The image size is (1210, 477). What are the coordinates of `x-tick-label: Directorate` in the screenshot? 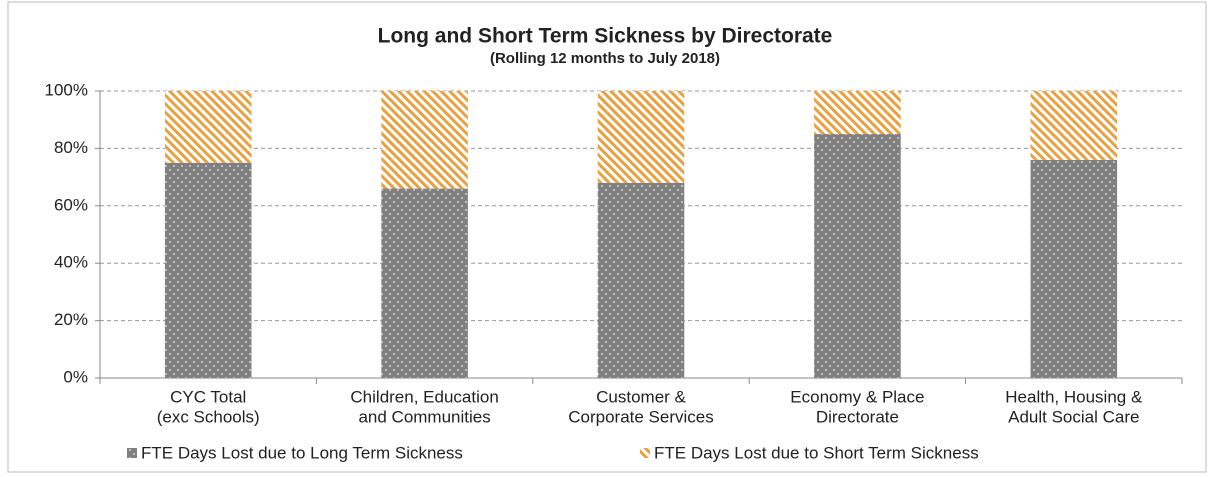 It's located at (857, 416).